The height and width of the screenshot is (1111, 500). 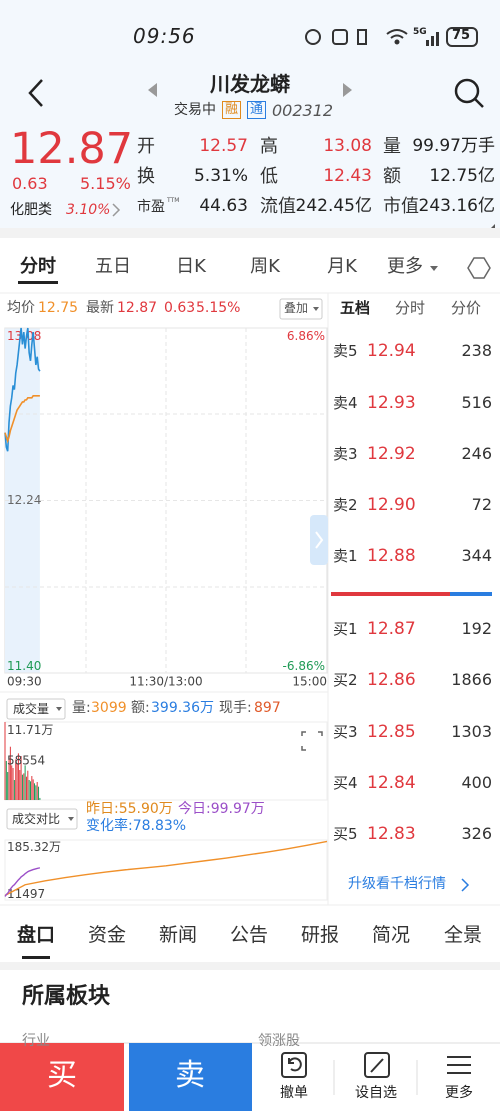 I want to click on price: 12.87, so click(x=72, y=149).